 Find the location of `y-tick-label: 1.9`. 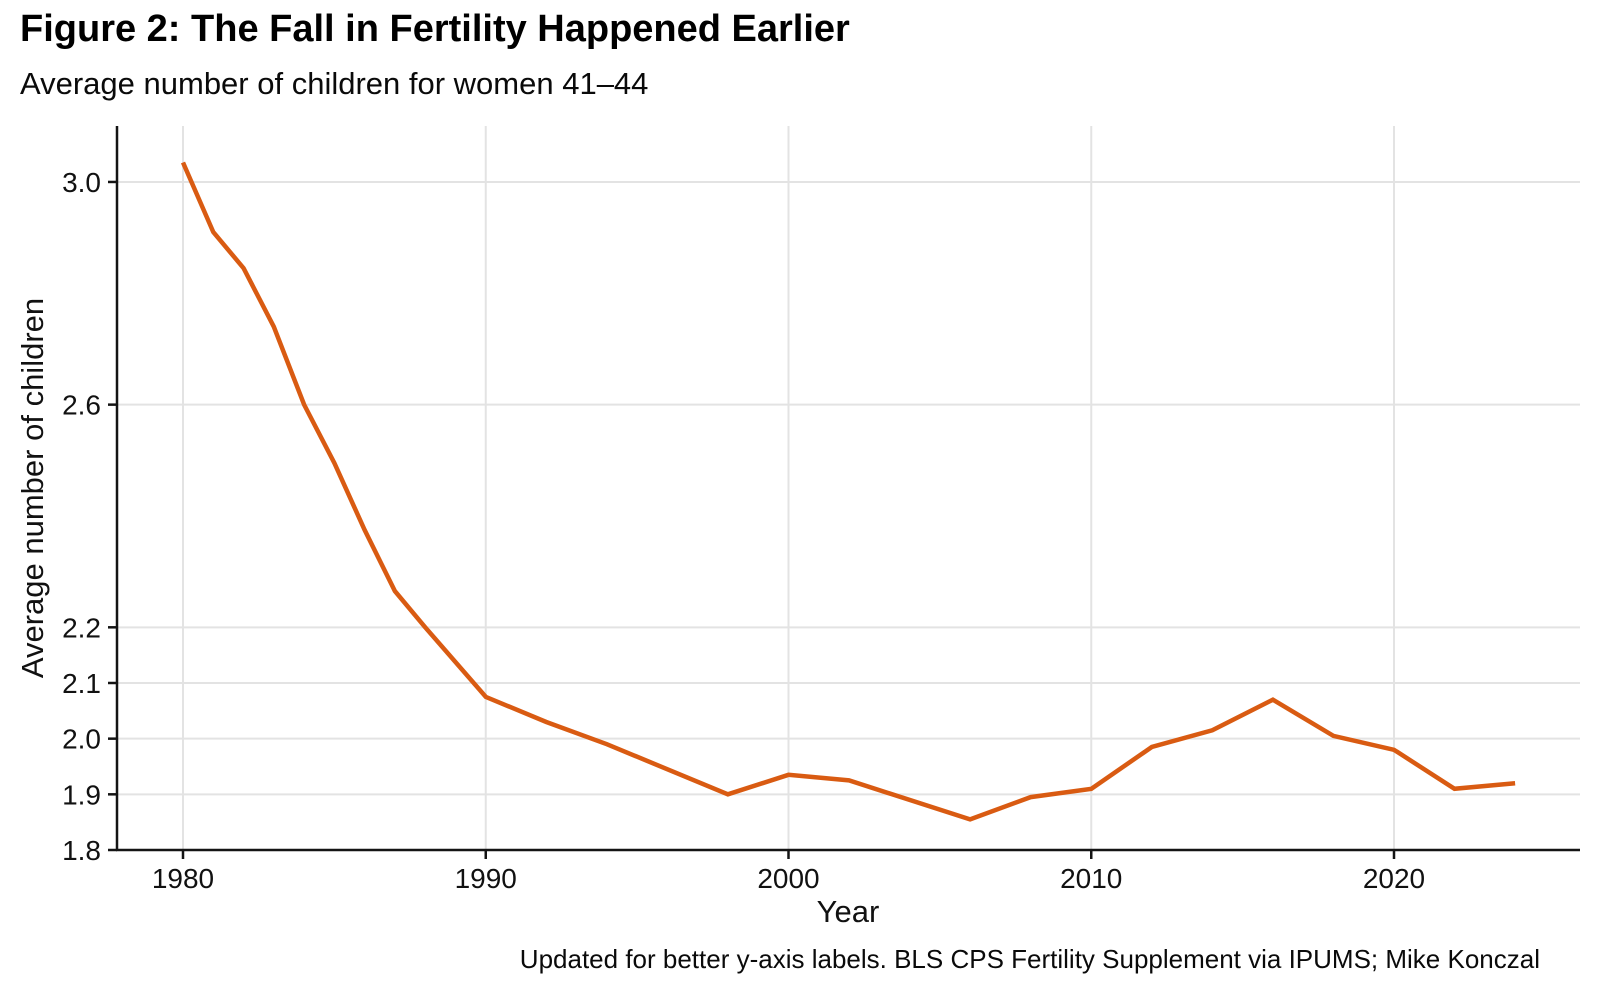

y-tick-label: 1.9 is located at coordinates (81, 794).